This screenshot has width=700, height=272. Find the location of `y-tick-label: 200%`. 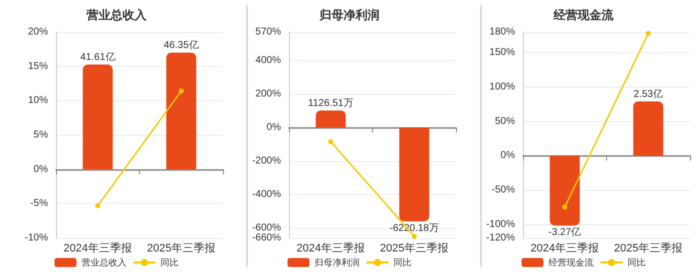

y-tick-label: 200% is located at coordinates (269, 94).